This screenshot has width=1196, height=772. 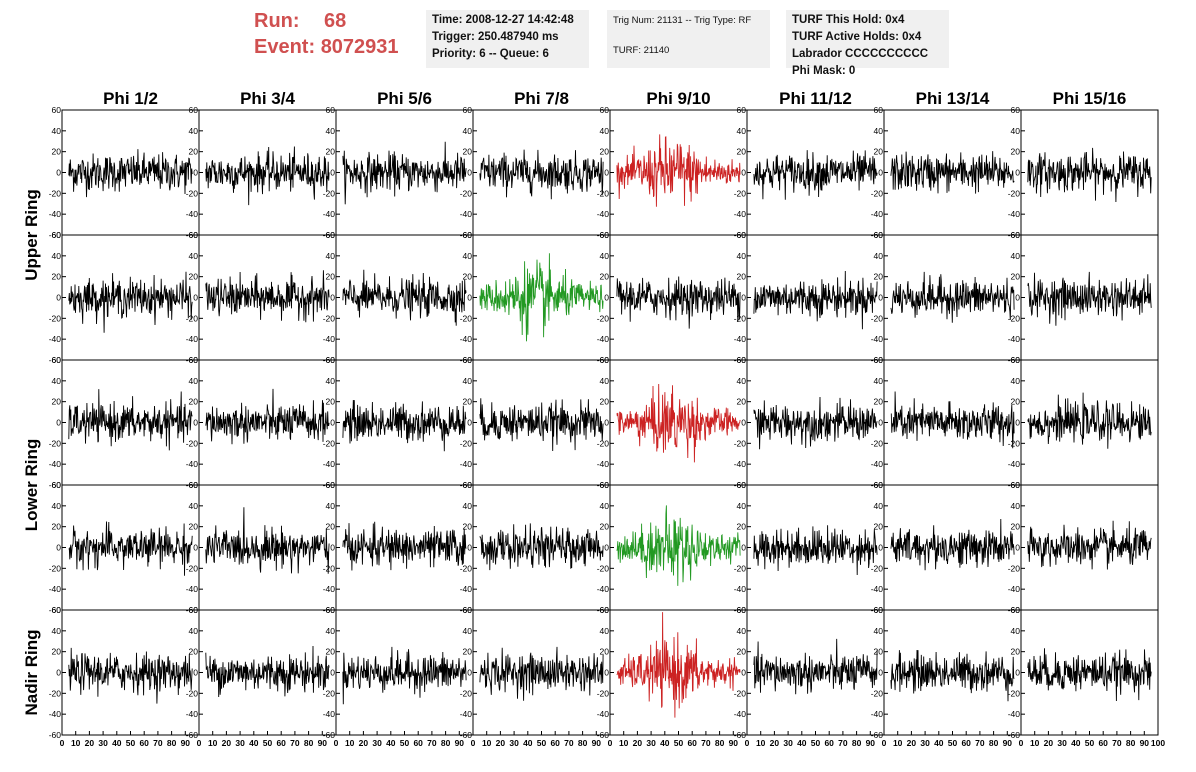 What do you see at coordinates (359, 47) in the screenshot?
I see `event-value: 8072931` at bounding box center [359, 47].